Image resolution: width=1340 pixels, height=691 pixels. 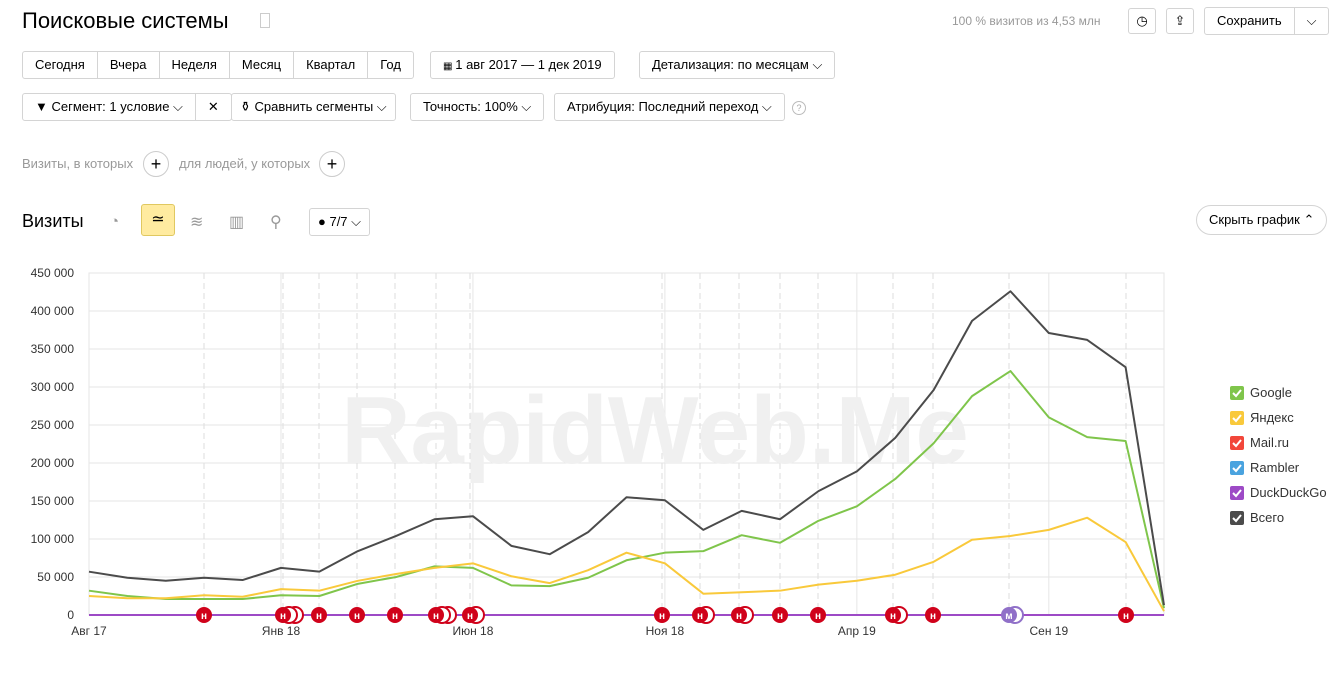 I want to click on legend-label: Mail.ru, so click(x=1269, y=442).